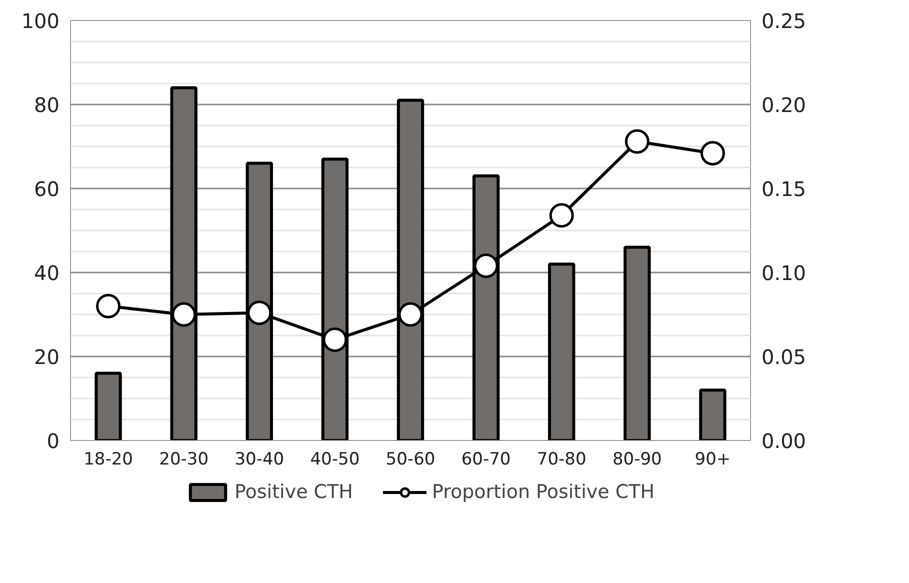 The width and height of the screenshot is (909, 583). Describe the element at coordinates (561, 460) in the screenshot. I see `x-tick-label: 70-80` at that location.